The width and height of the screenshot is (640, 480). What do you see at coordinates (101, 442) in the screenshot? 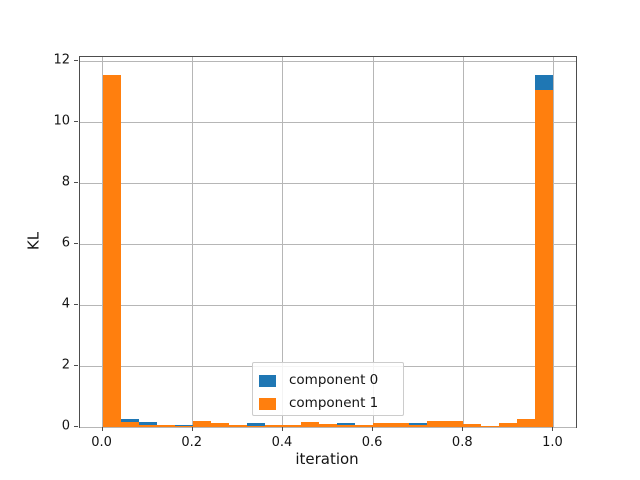
I see `x-tick-label: 0.0` at bounding box center [101, 442].